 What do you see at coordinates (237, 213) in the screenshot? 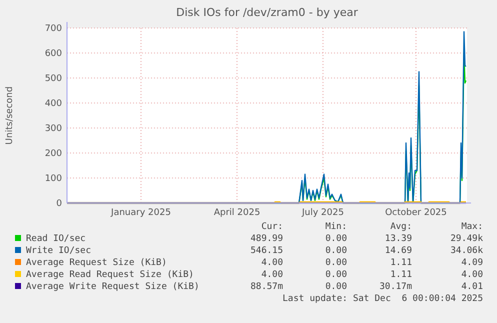
I see `x-tick-label: April 2025` at bounding box center [237, 213].